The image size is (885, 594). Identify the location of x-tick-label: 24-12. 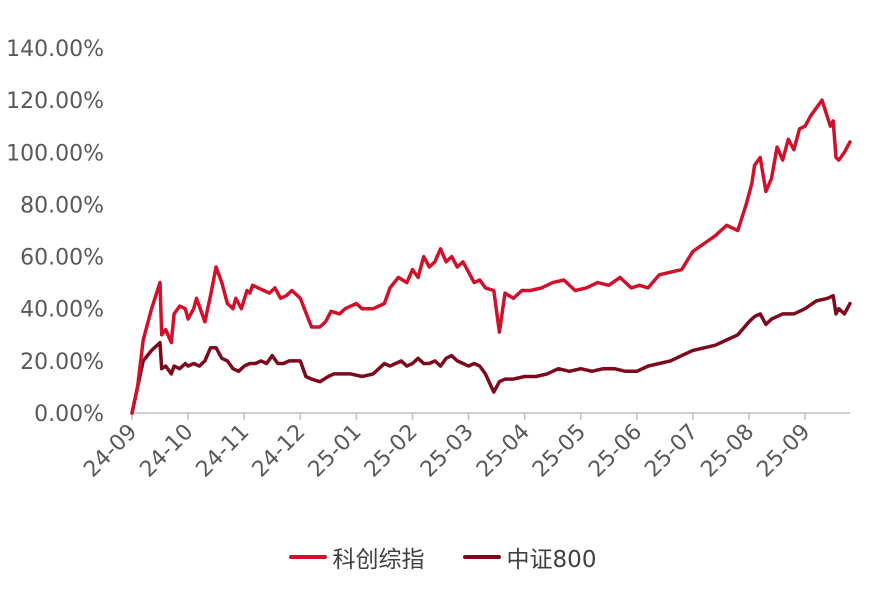
(279, 451).